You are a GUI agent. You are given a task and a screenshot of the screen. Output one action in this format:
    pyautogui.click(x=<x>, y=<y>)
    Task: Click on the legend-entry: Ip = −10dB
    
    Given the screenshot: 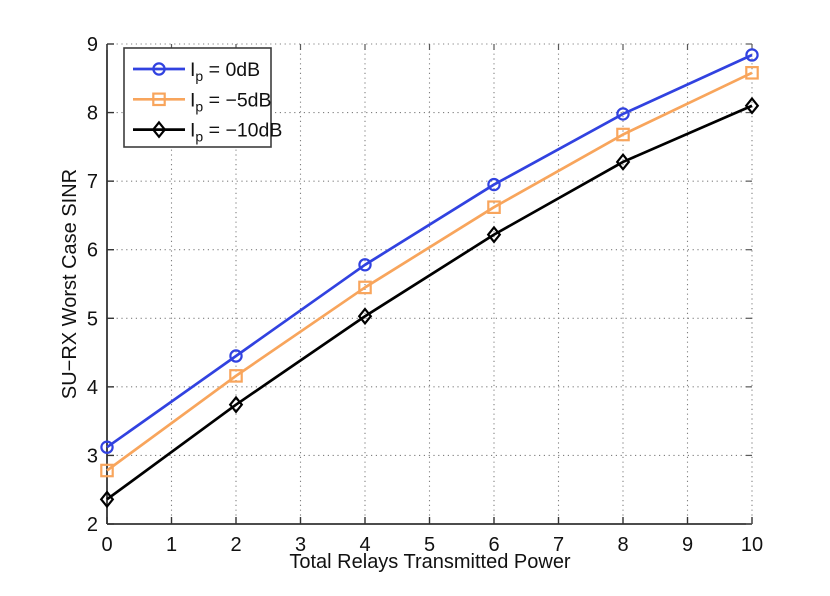 What is the action you would take?
    pyautogui.click(x=207, y=132)
    